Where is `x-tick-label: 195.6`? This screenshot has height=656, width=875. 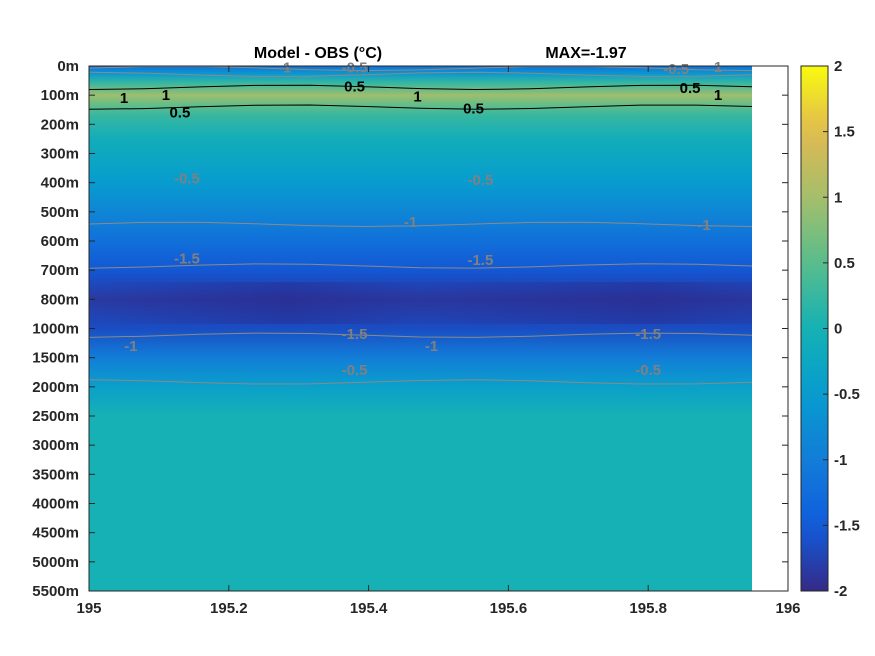 x-tick-label: 195.6 is located at coordinates (509, 608).